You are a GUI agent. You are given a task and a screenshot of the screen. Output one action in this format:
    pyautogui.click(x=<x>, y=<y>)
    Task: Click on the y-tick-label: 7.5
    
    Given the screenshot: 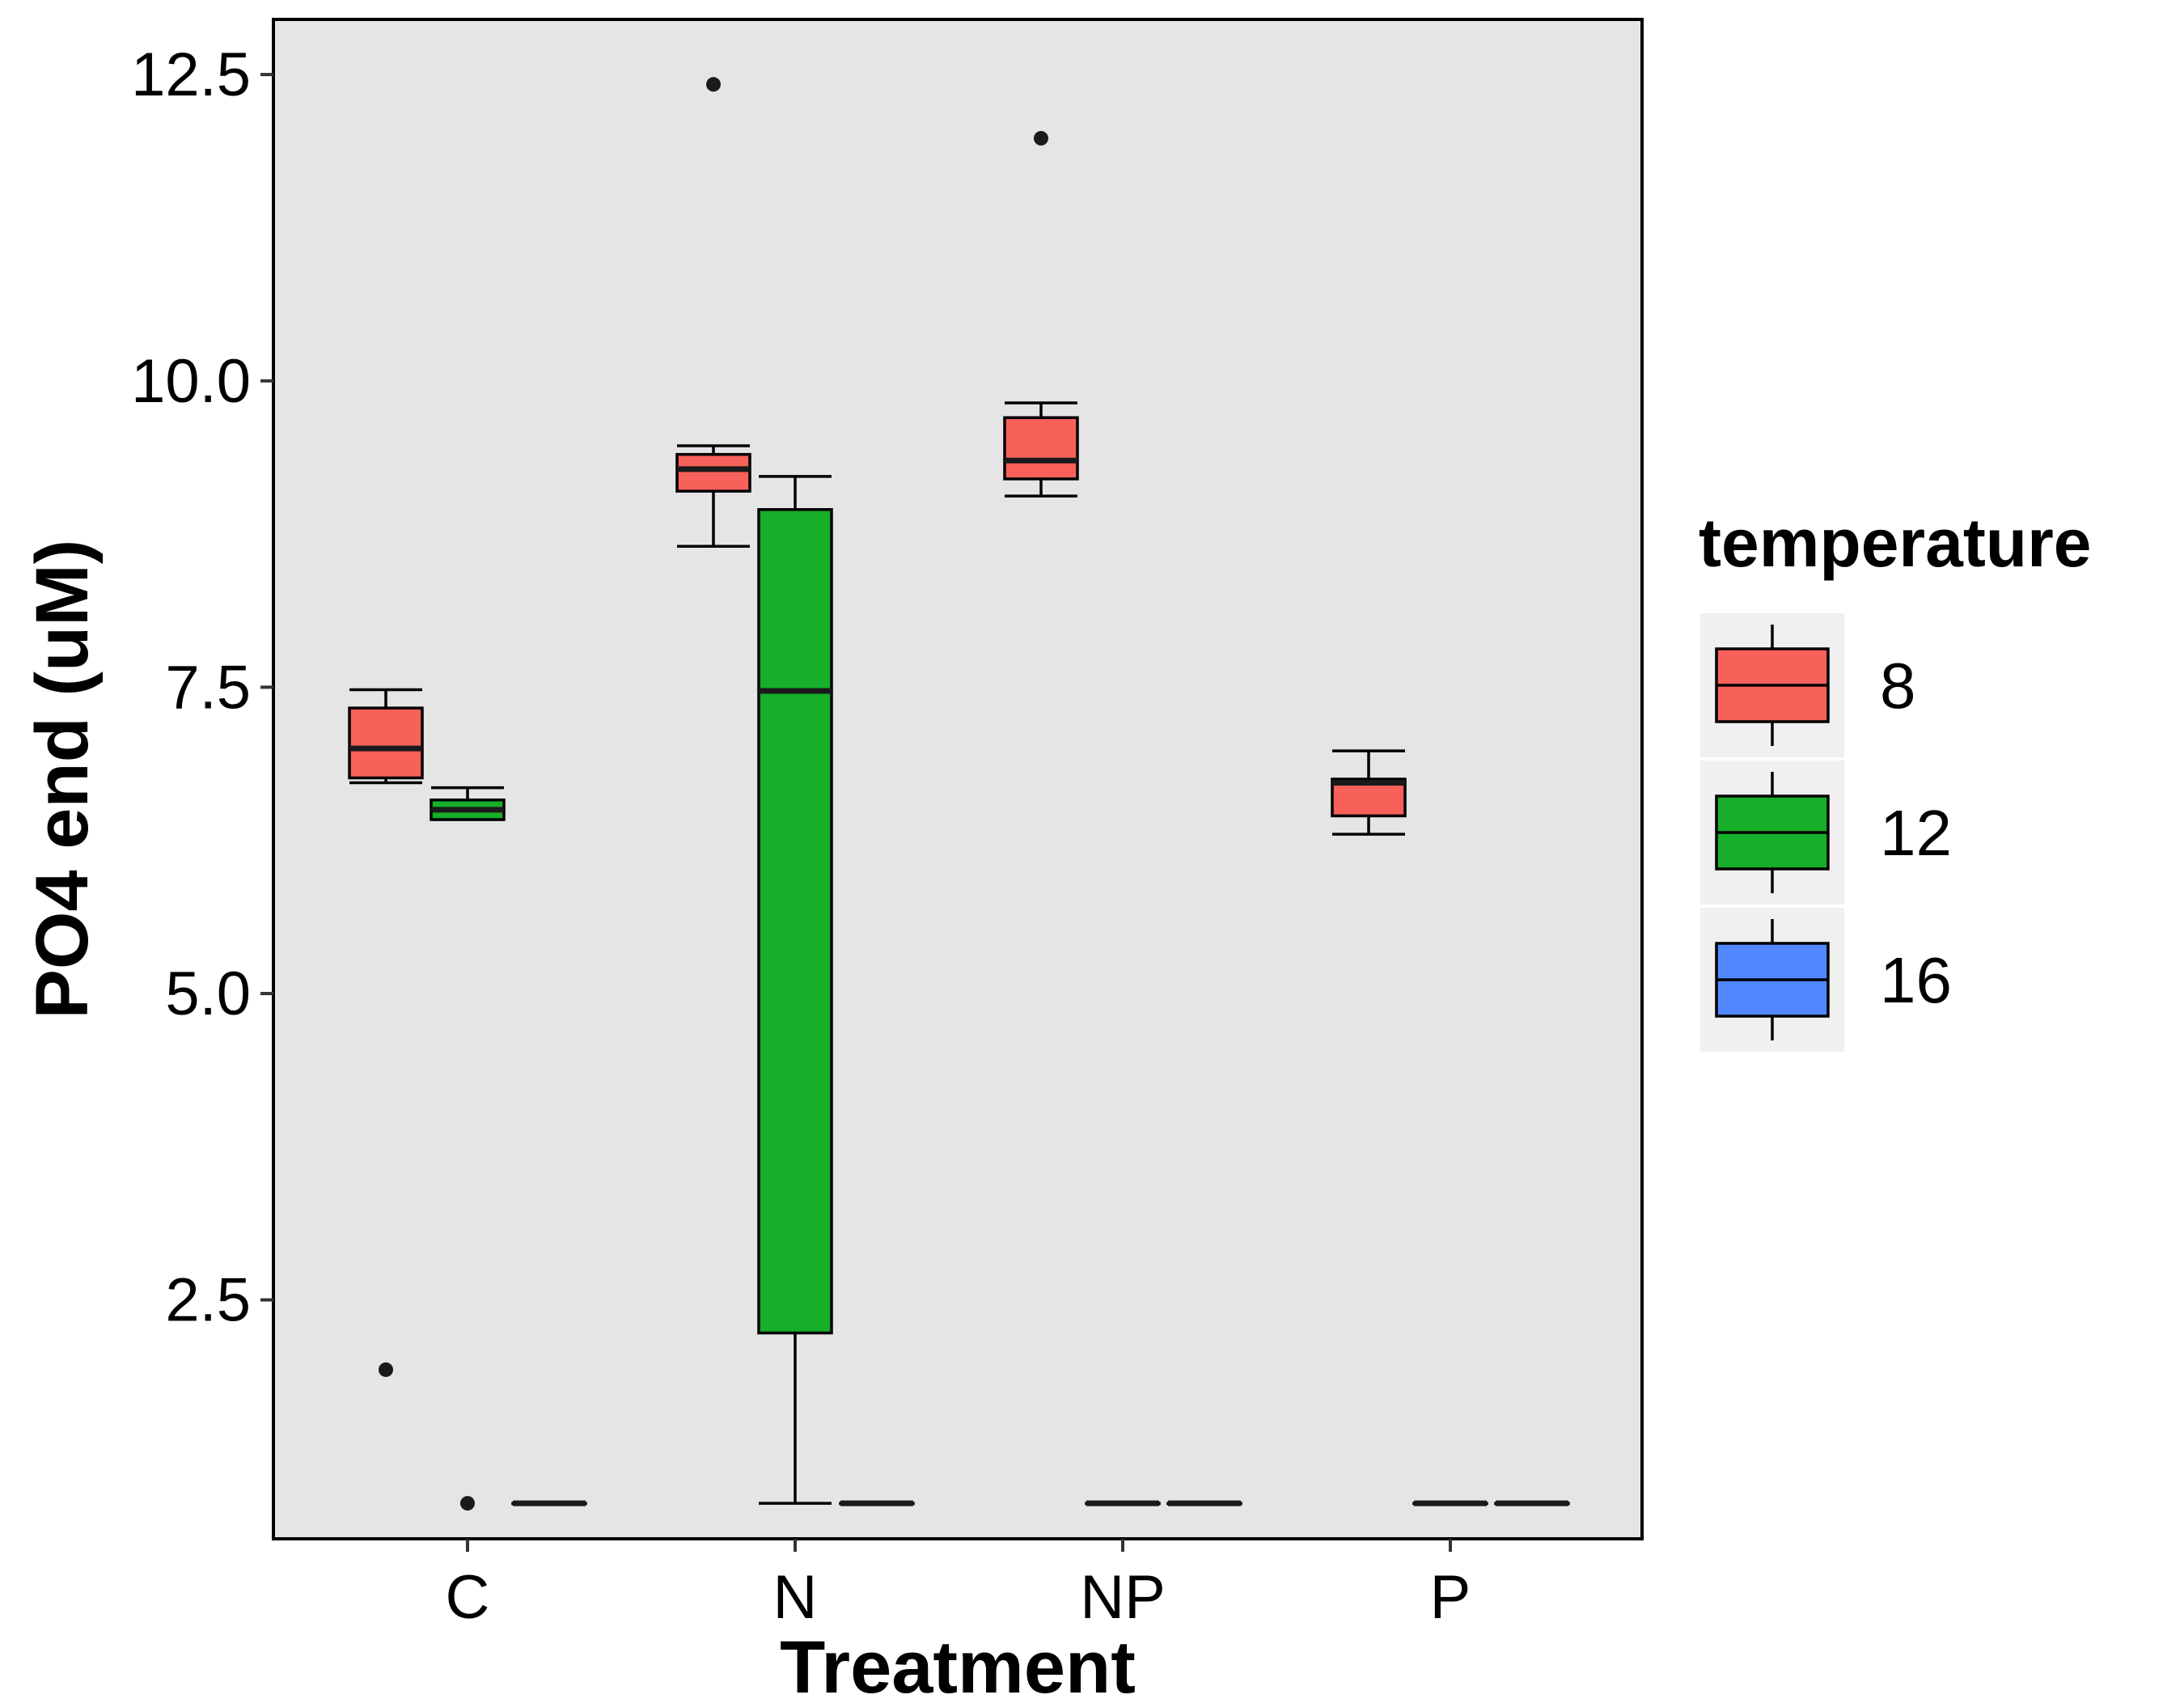 What is the action you would take?
    pyautogui.click(x=208, y=687)
    